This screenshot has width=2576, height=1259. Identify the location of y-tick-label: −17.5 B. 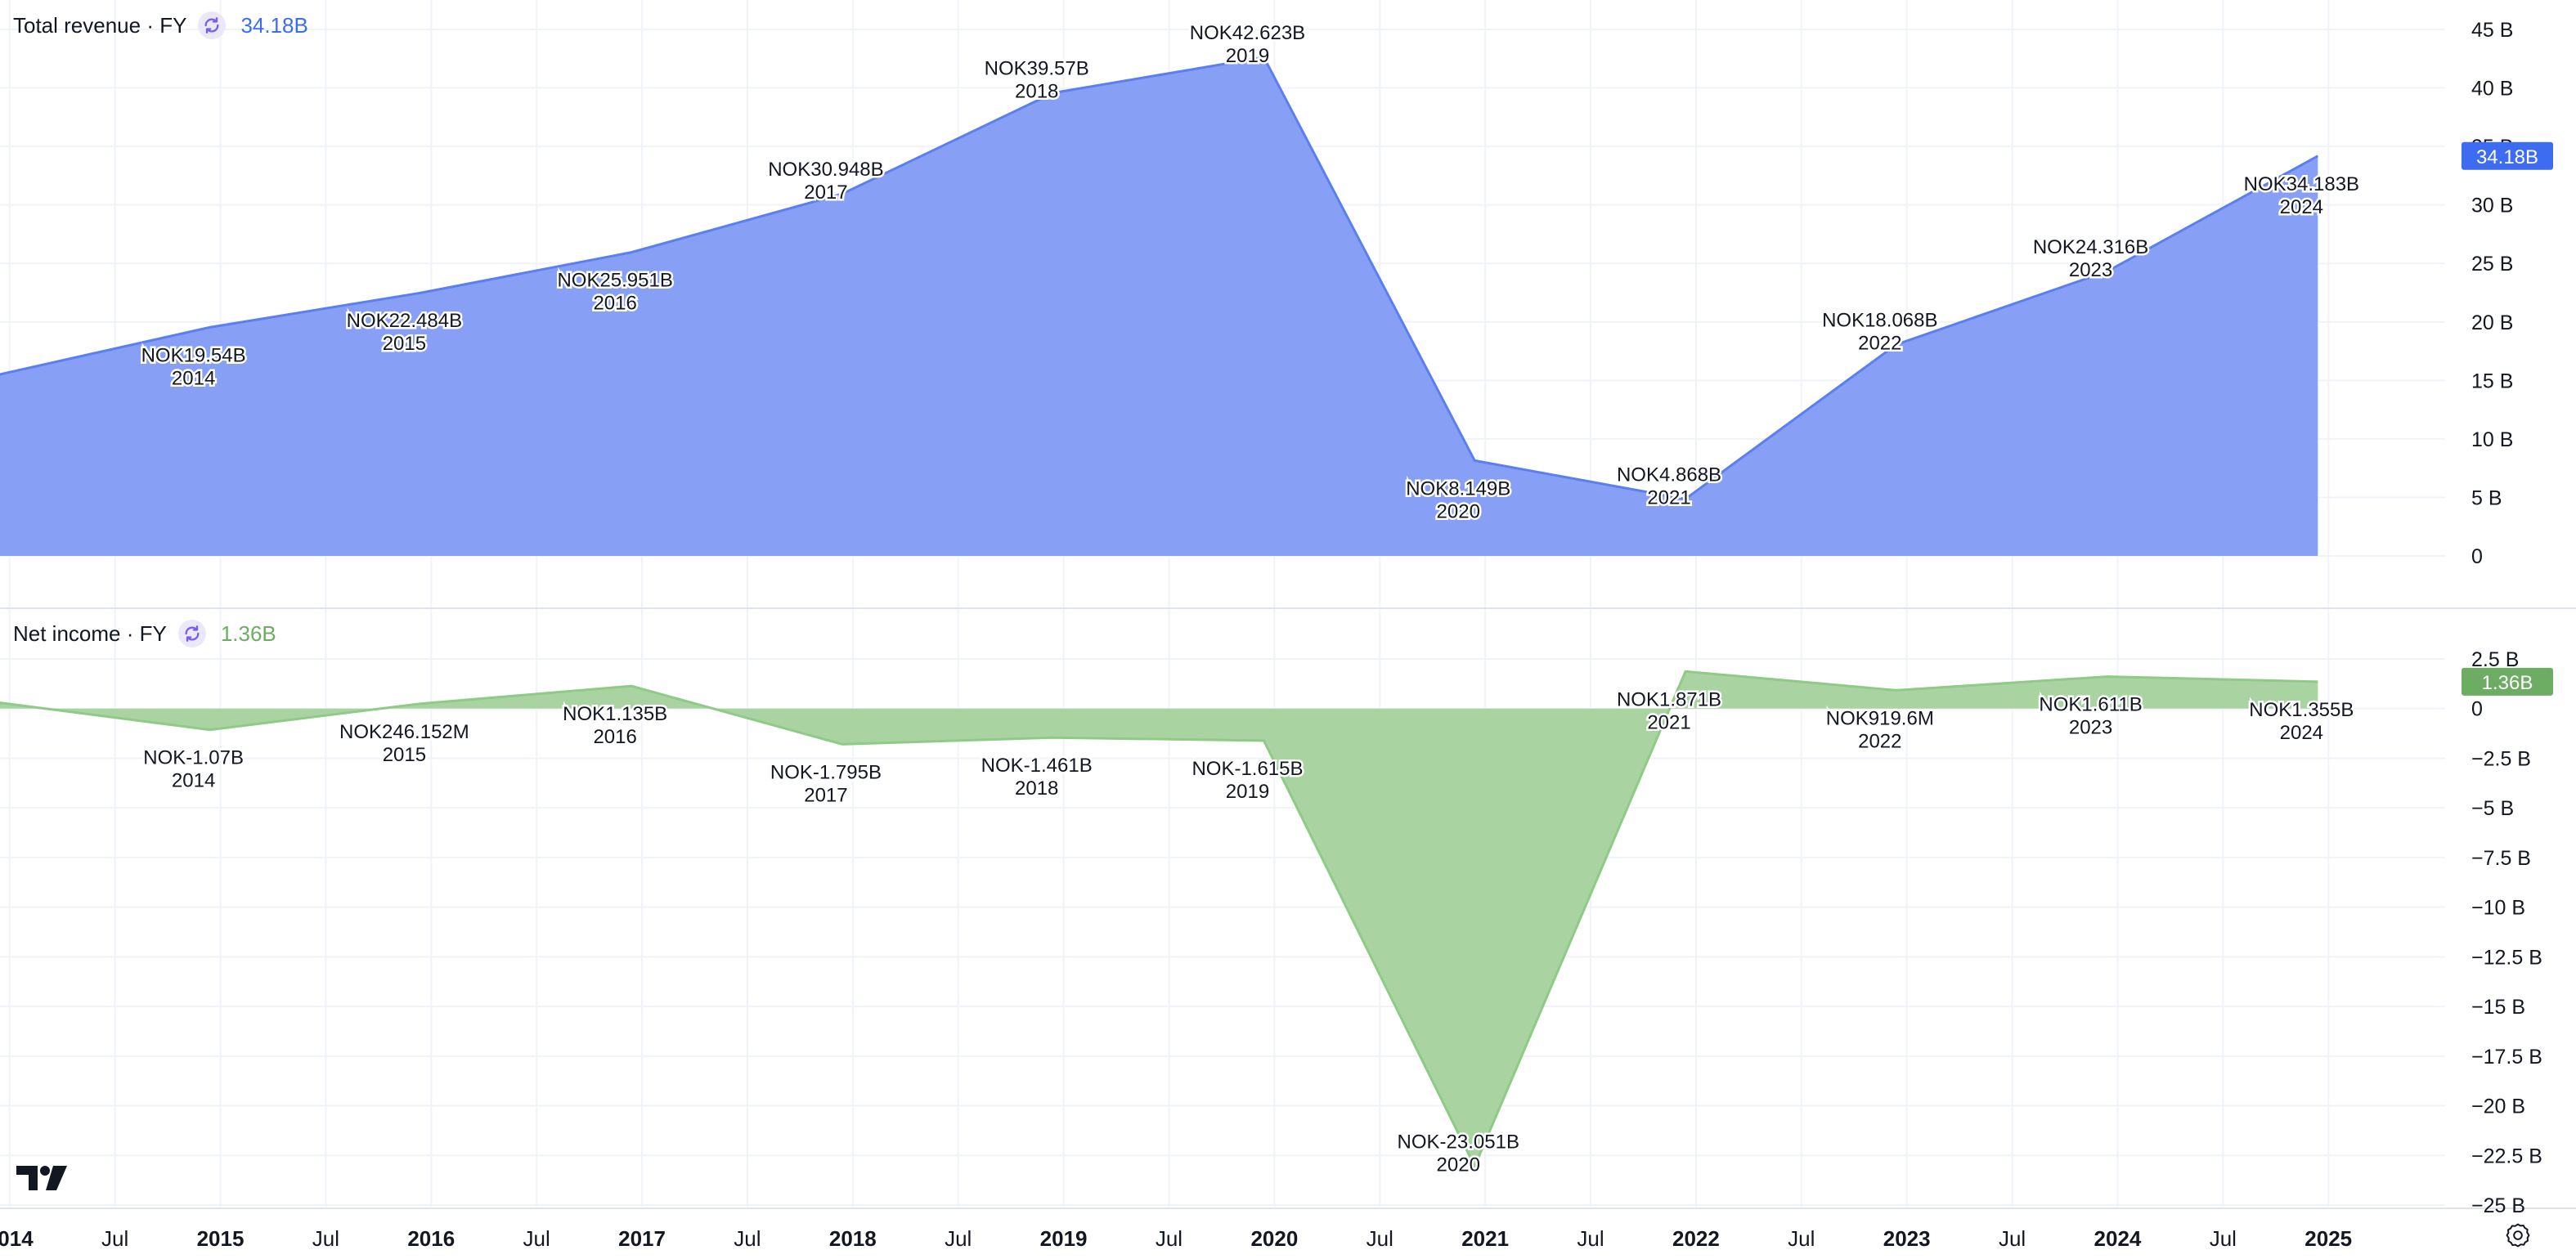
(2506, 1057).